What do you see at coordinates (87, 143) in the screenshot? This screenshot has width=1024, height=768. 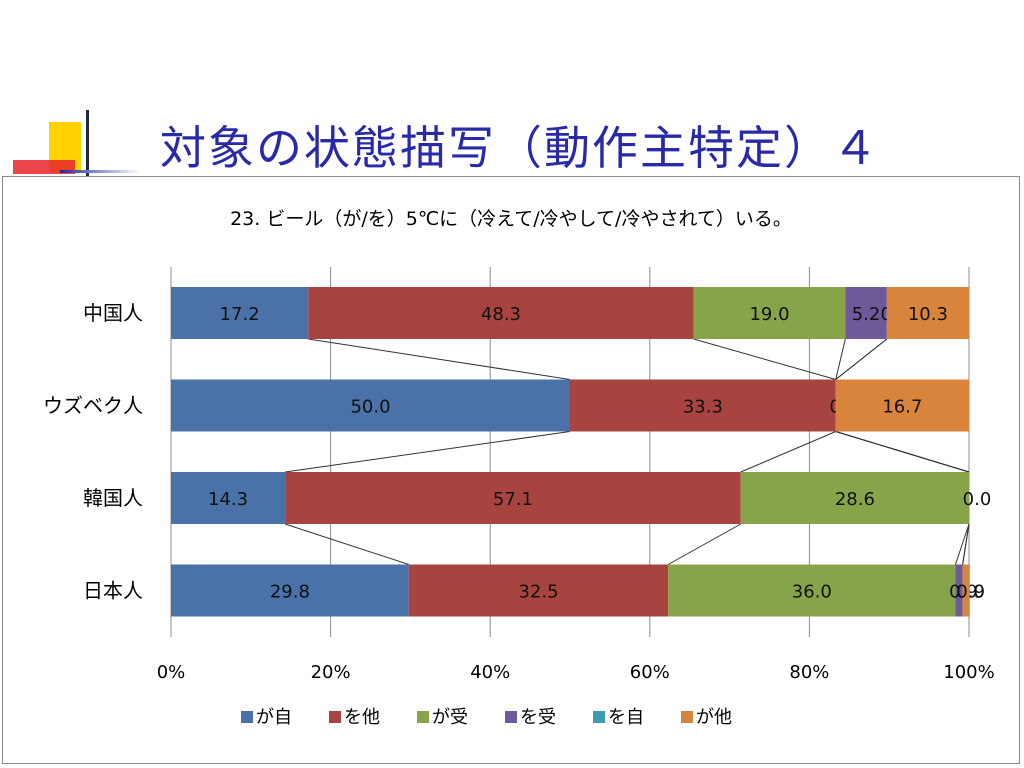 I see `title-decoration-vertical-line` at bounding box center [87, 143].